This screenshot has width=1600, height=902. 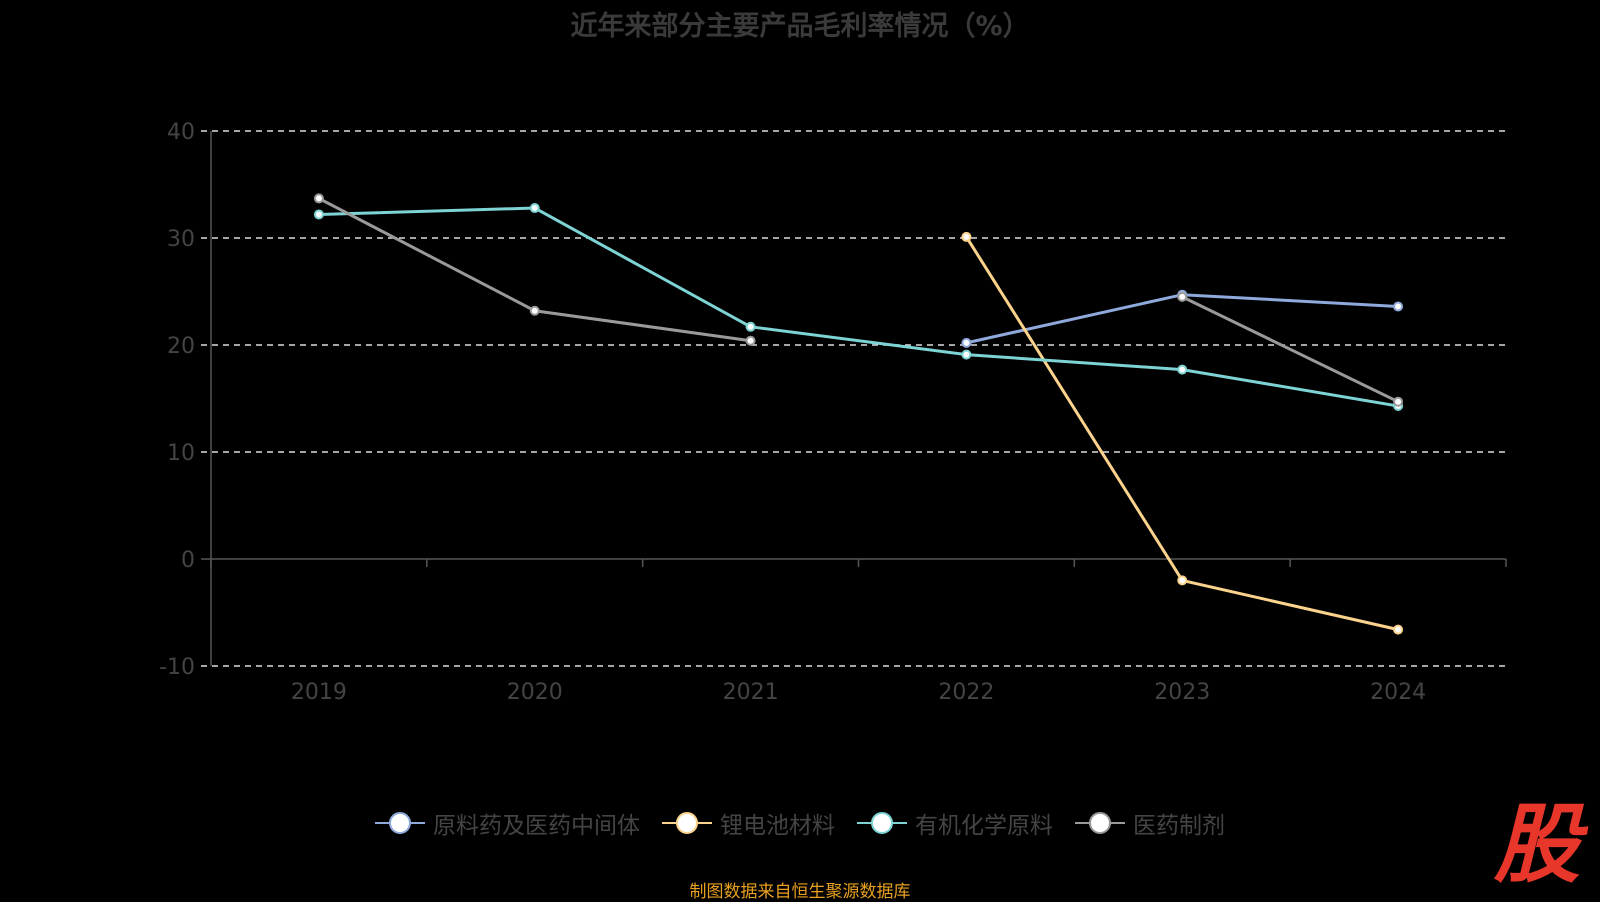 I want to click on x-tick-label: 2021, so click(x=751, y=692).